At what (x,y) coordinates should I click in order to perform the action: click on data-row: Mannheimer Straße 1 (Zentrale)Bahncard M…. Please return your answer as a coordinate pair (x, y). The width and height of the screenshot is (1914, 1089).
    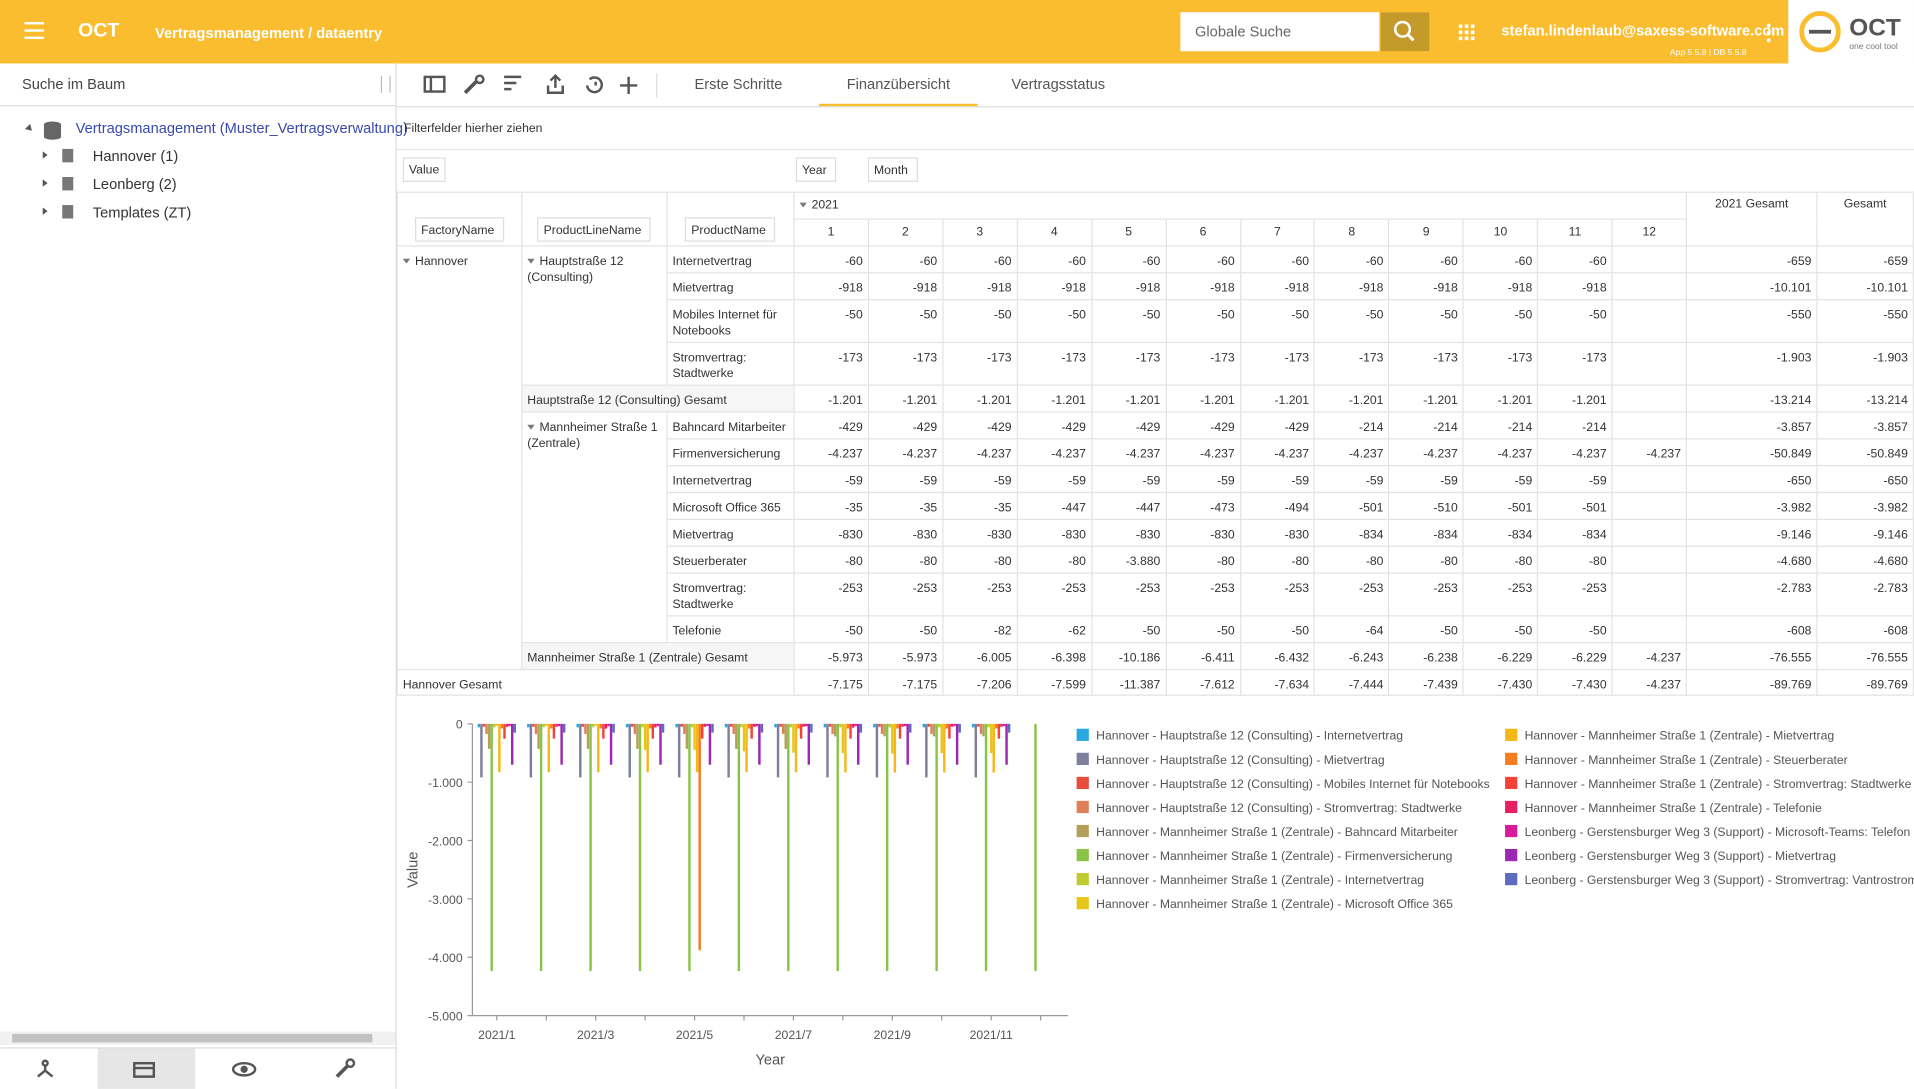
    Looking at the image, I should click on (1155, 425).